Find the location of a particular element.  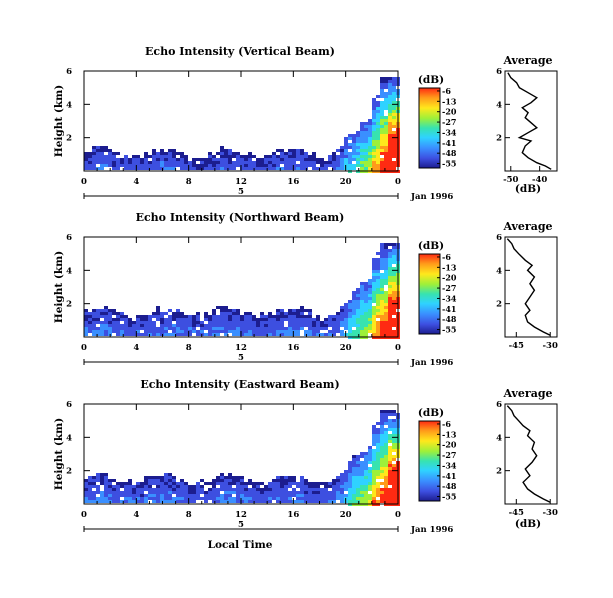

colorbar-tick: -48 is located at coordinates (449, 153).